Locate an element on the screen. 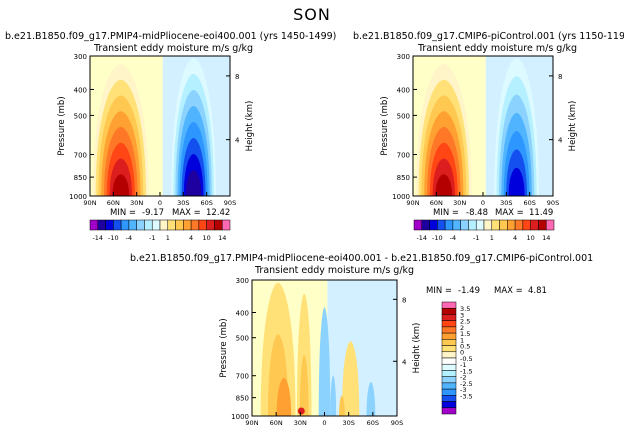  colorbar-label: -3.5 is located at coordinates (466, 396).